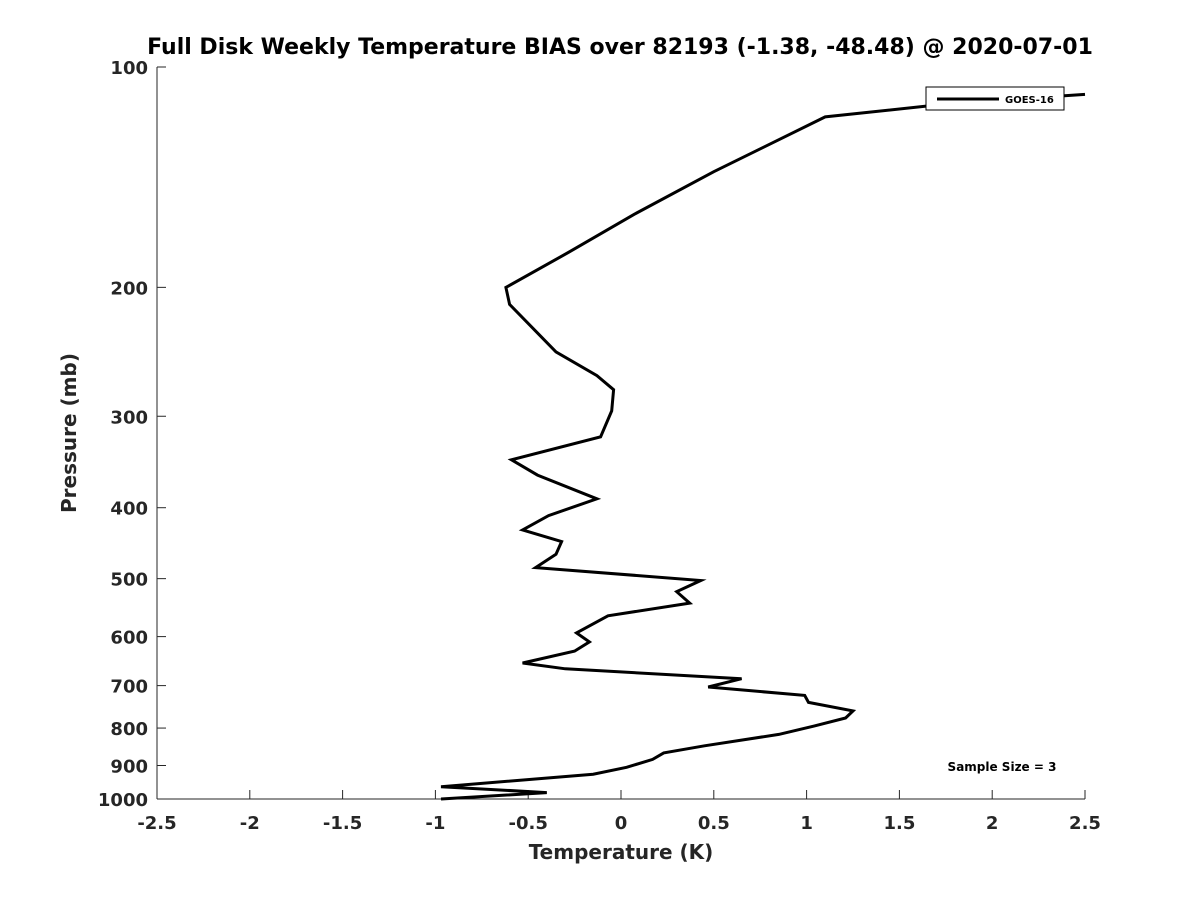 Image resolution: width=1200 pixels, height=900 pixels. Describe the element at coordinates (129, 638) in the screenshot. I see `y-tick-label: 600` at that location.